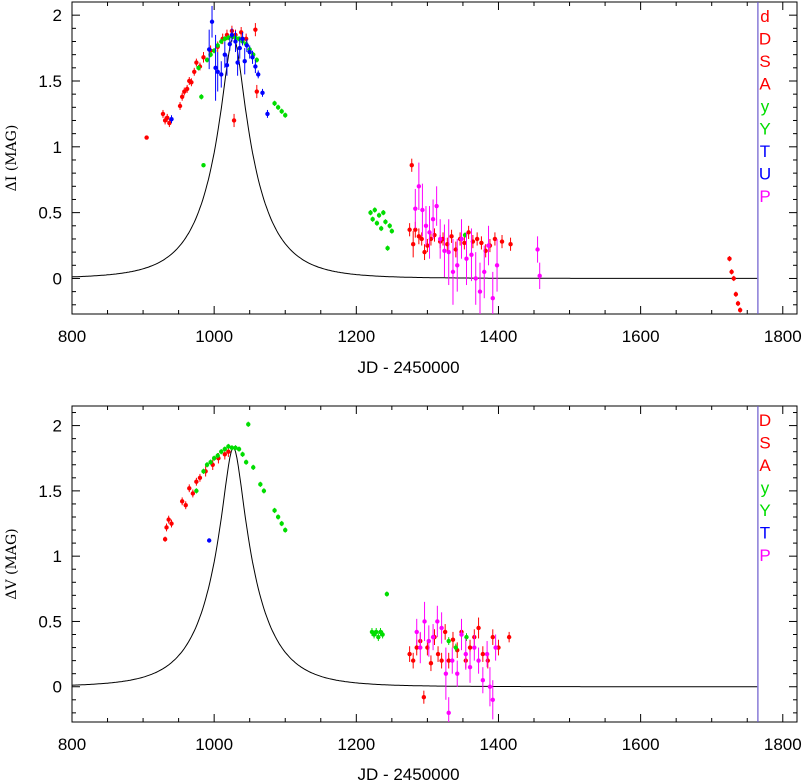 This screenshot has height=782, width=804. What do you see at coordinates (764, 555) in the screenshot?
I see `v-band-legend-entry: P` at bounding box center [764, 555].